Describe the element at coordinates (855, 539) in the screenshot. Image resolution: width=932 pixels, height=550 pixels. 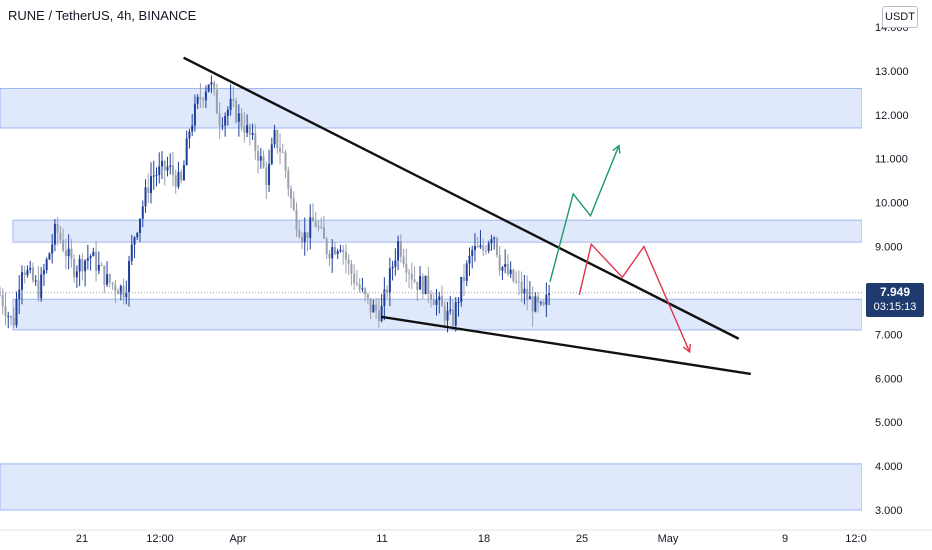
I see `x-tick-label: 12:0` at that location.